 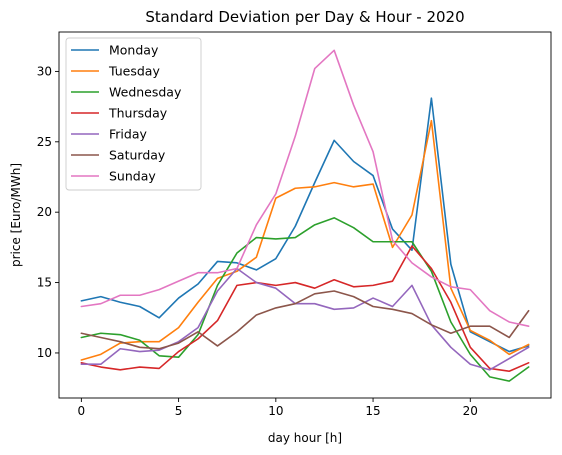 What do you see at coordinates (179, 411) in the screenshot?
I see `x-tick-label: 5` at bounding box center [179, 411].